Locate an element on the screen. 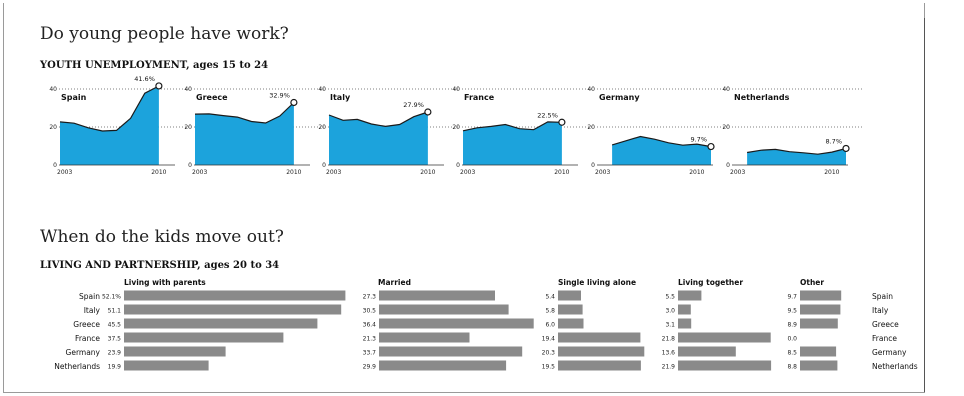  category-label-left-netherlands: Netherlands is located at coordinates (77, 366).